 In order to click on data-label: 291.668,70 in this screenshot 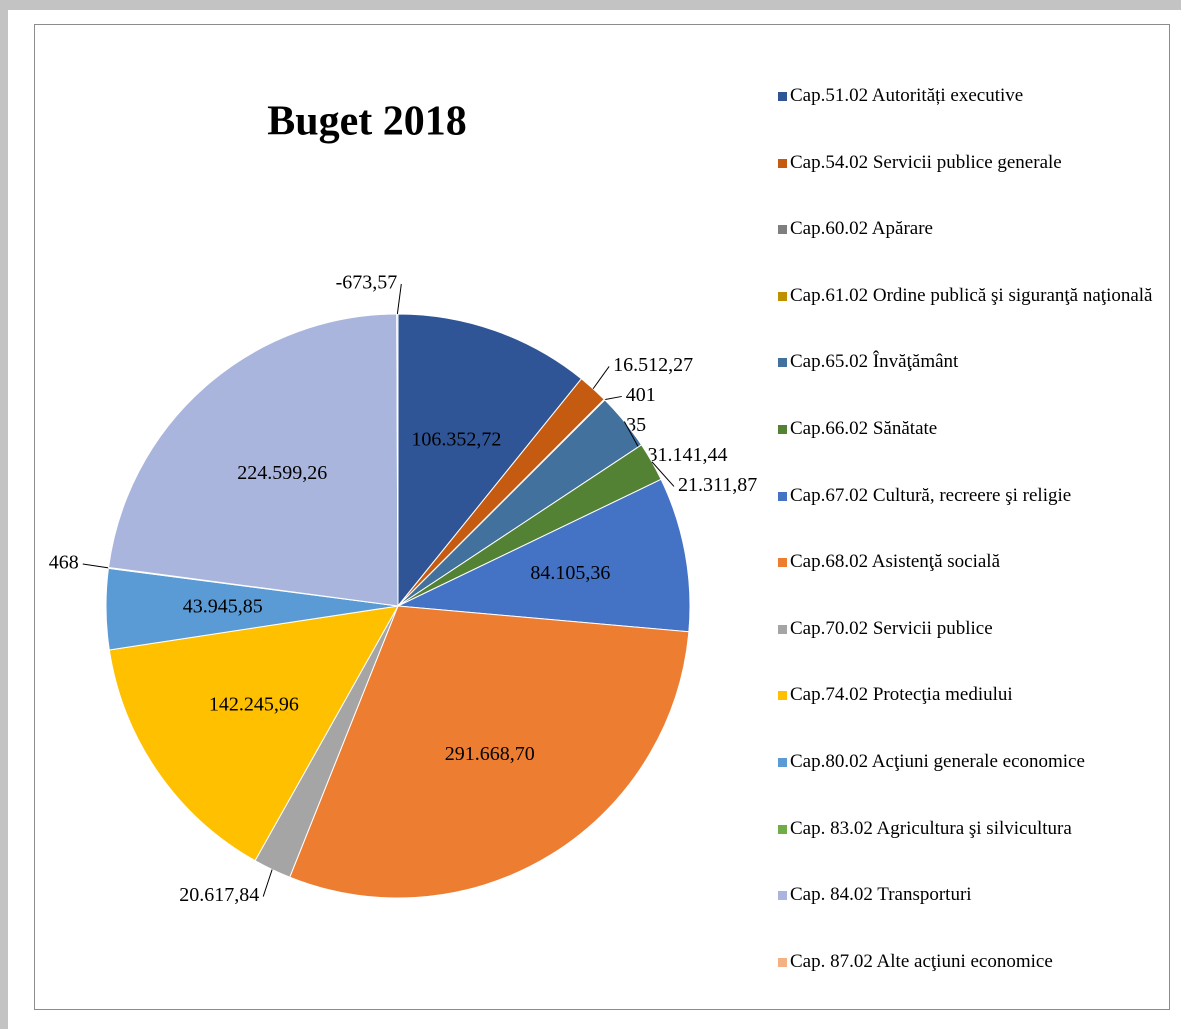, I will do `click(490, 754)`.